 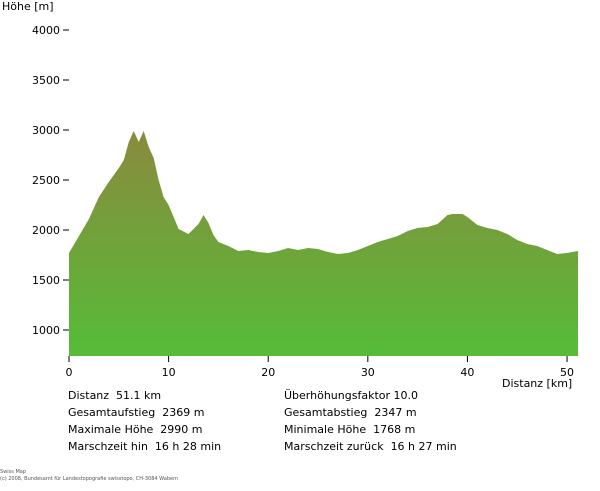 I want to click on y-tick-label-1000: 1000, so click(x=46, y=330).